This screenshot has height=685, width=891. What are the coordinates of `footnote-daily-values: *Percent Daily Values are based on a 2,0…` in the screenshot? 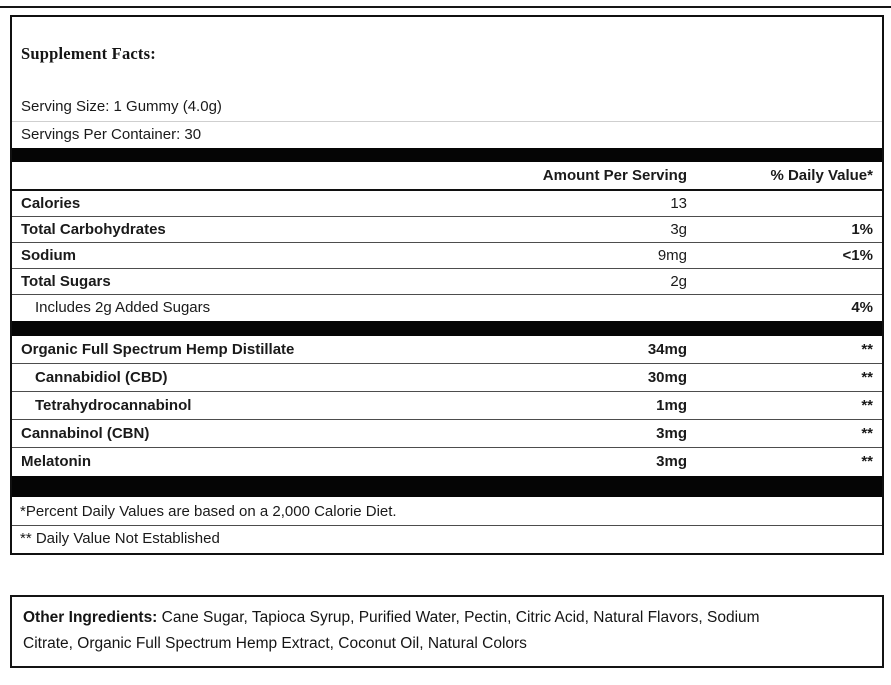 It's located at (447, 511).